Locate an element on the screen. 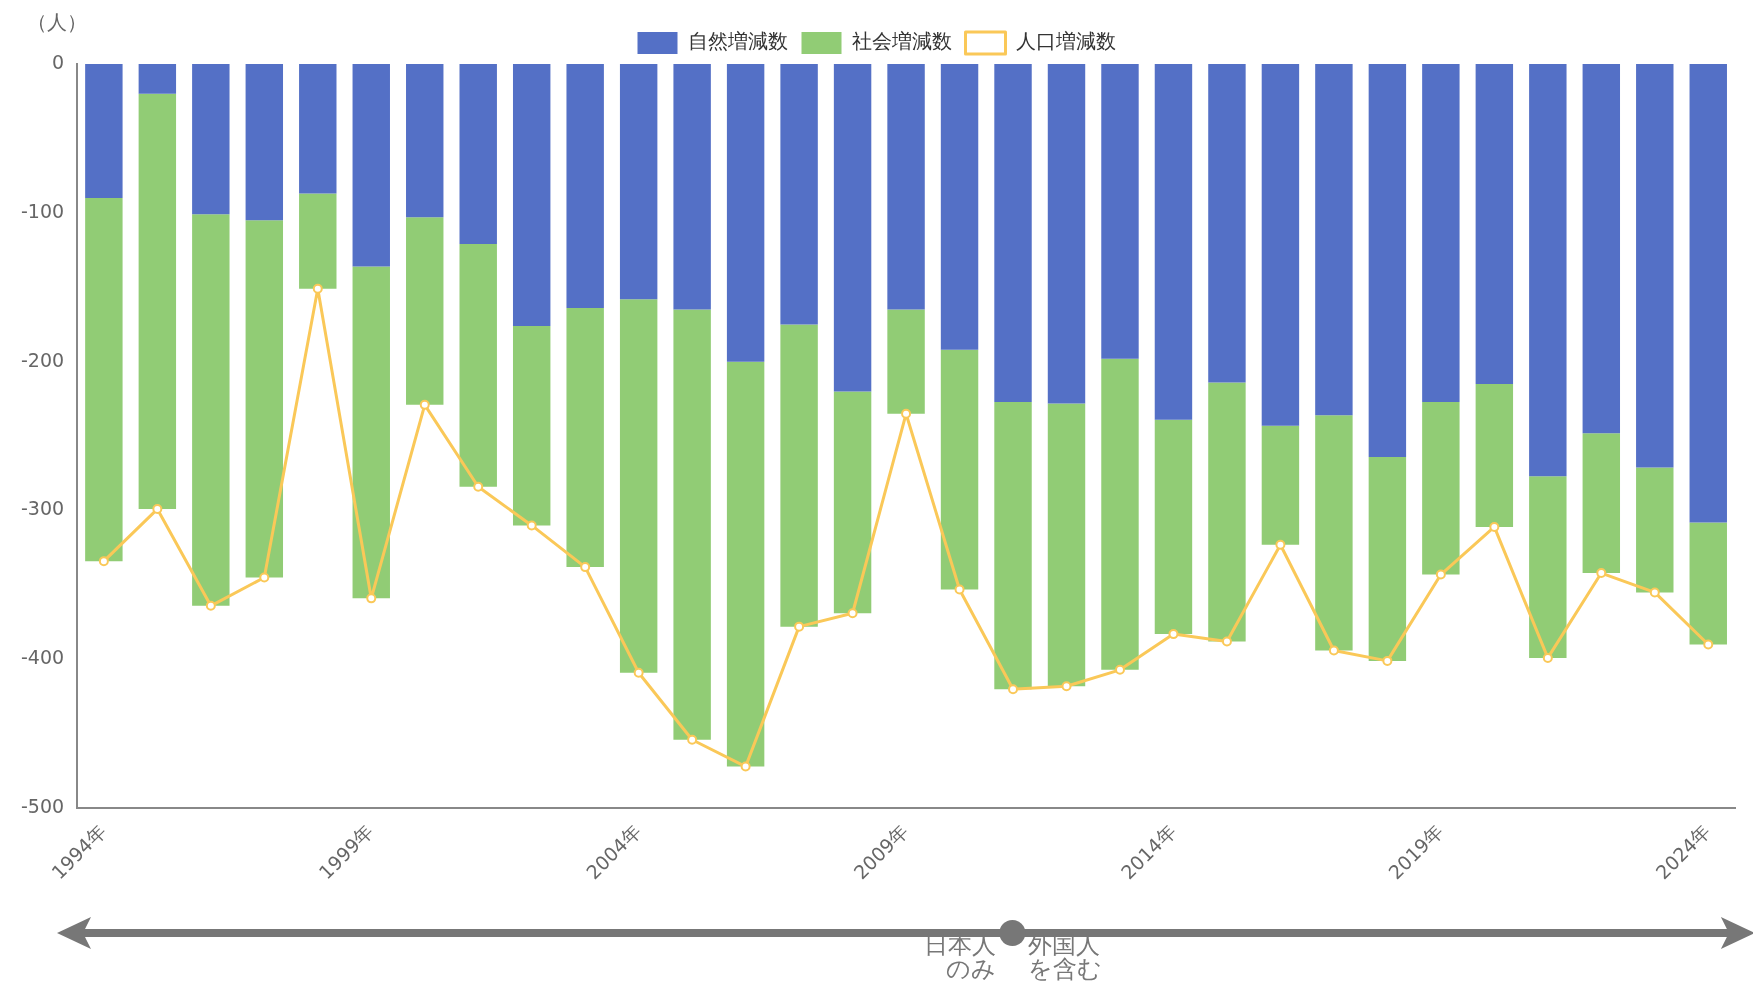 This screenshot has height=1006, width=1753. y-tick-label: -300 is located at coordinates (43, 508).